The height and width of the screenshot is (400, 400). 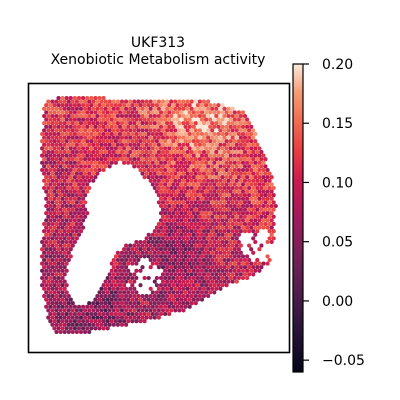 I want to click on colorbar-tick-label: 0.15, so click(x=337, y=124).